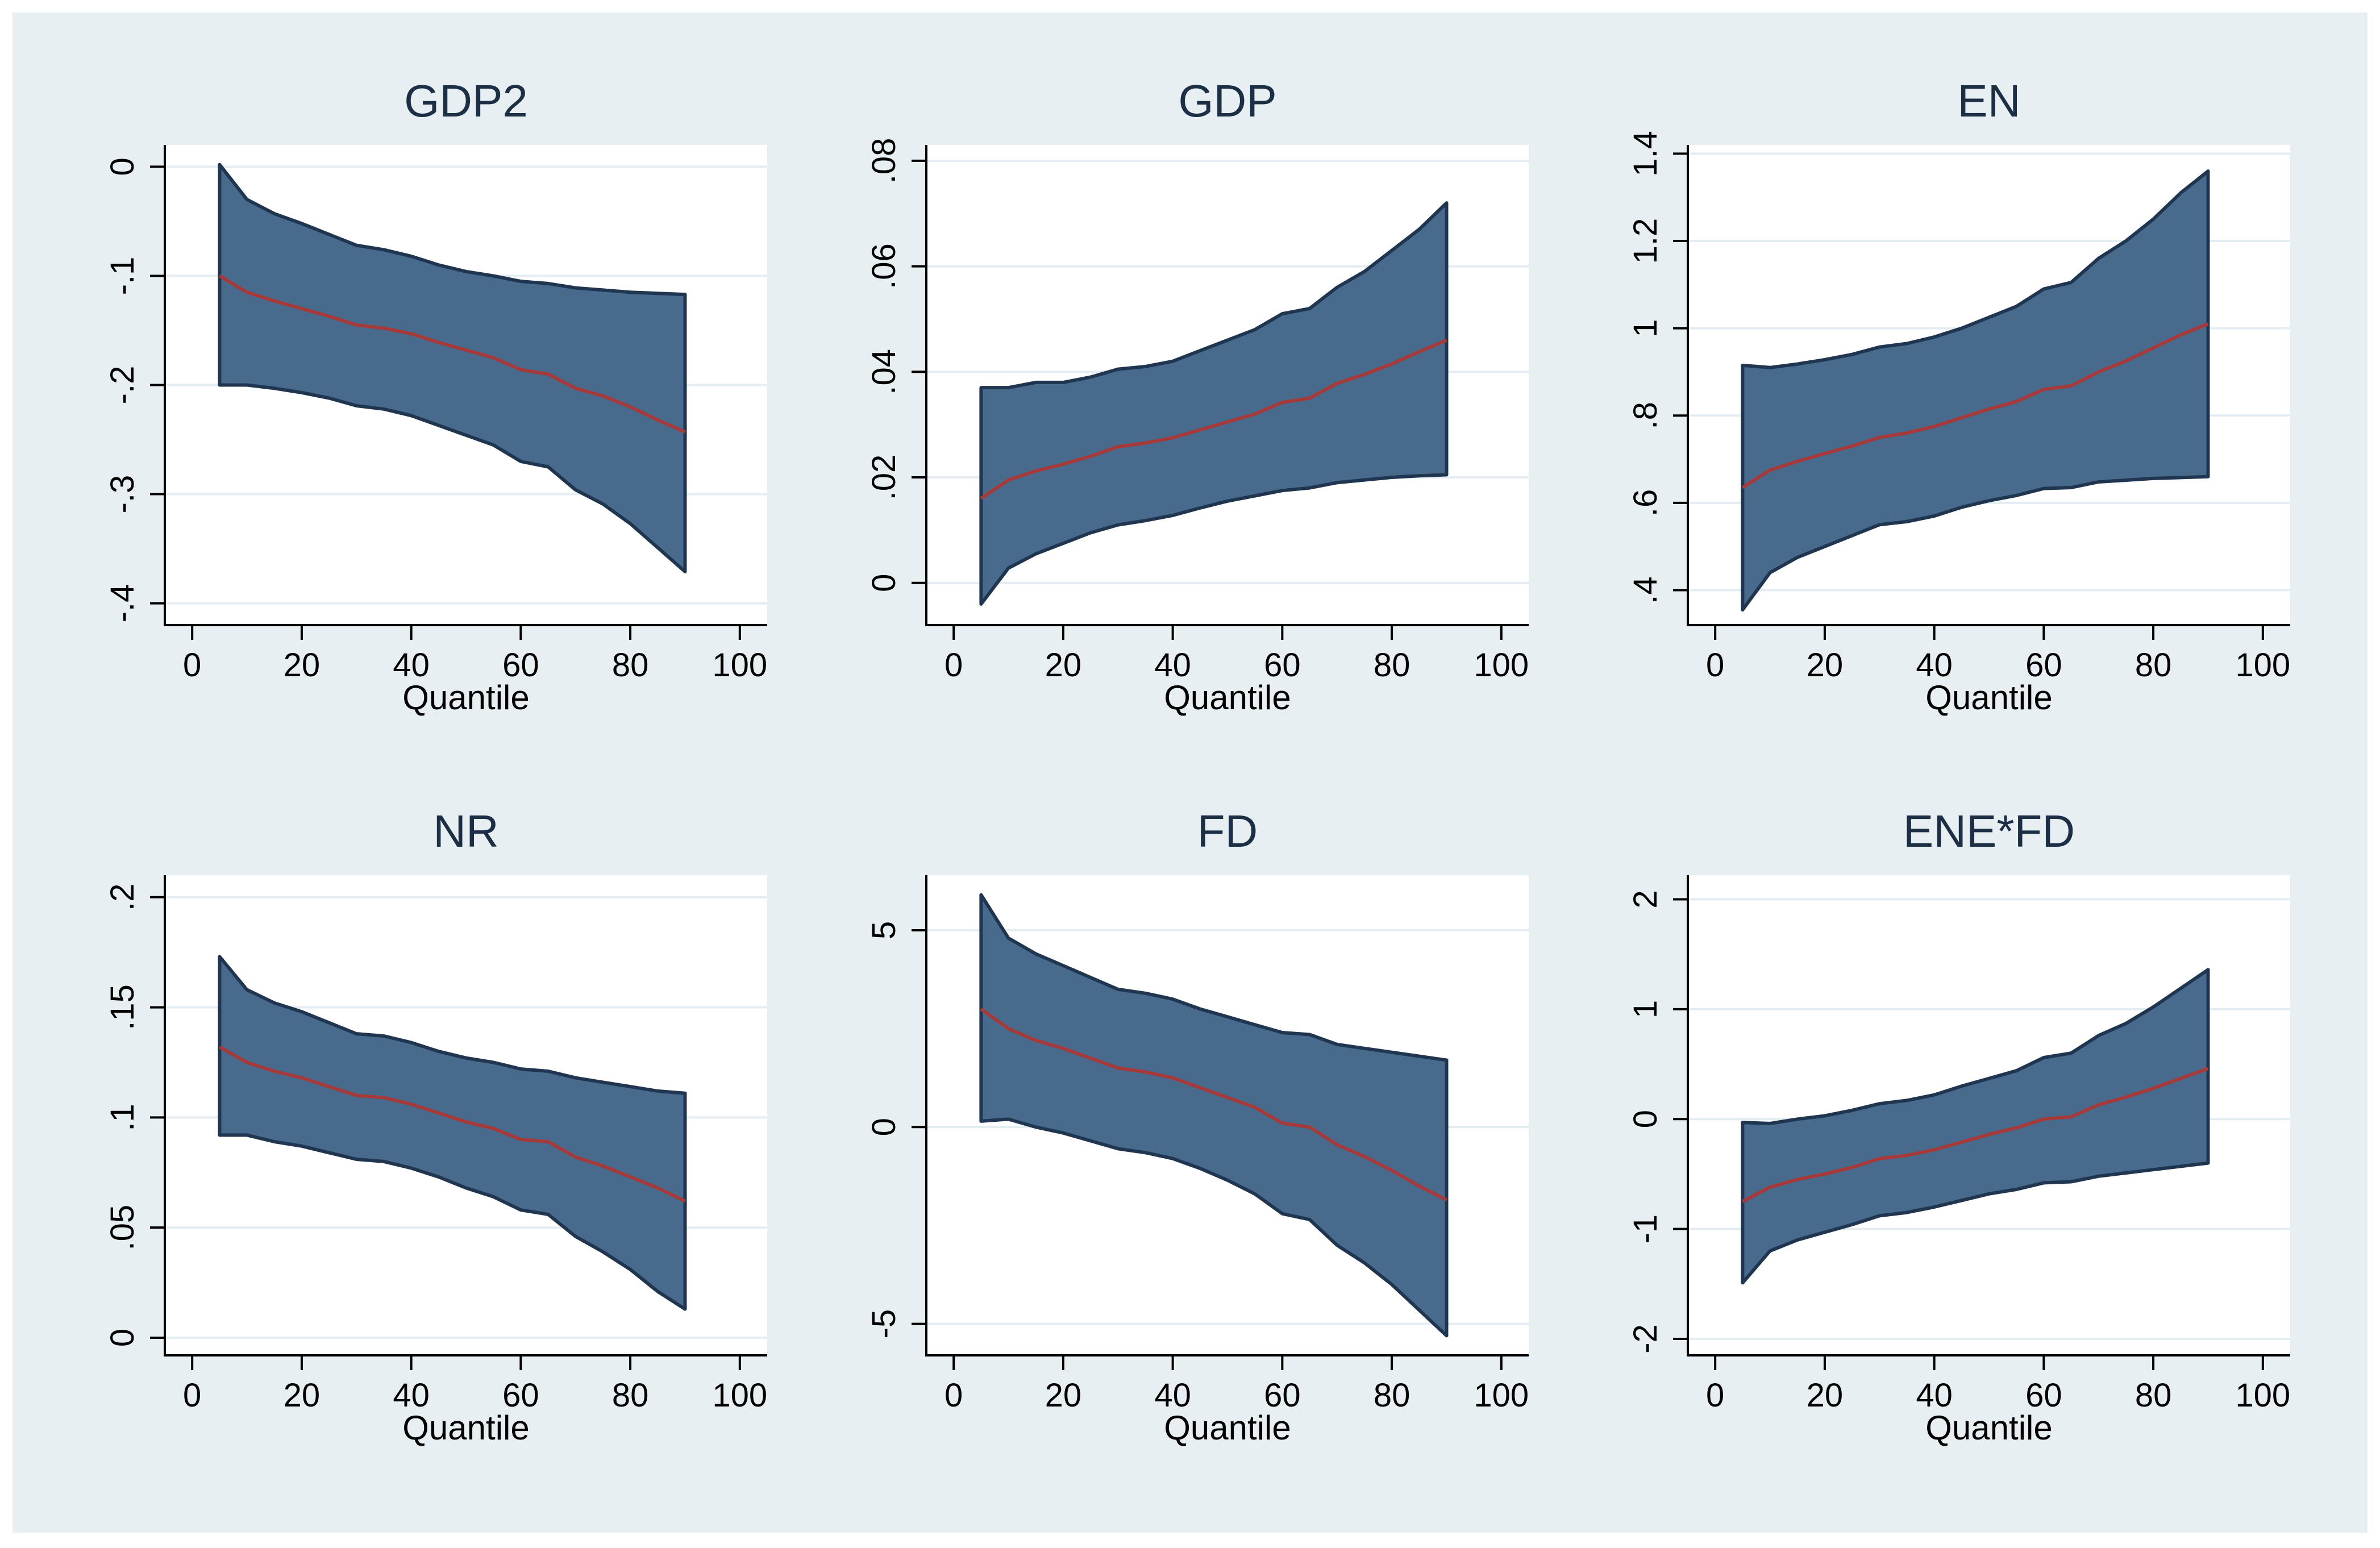 This screenshot has width=2380, height=1548. Describe the element at coordinates (122, 385) in the screenshot. I see `y-tick-label: -.2` at that location.